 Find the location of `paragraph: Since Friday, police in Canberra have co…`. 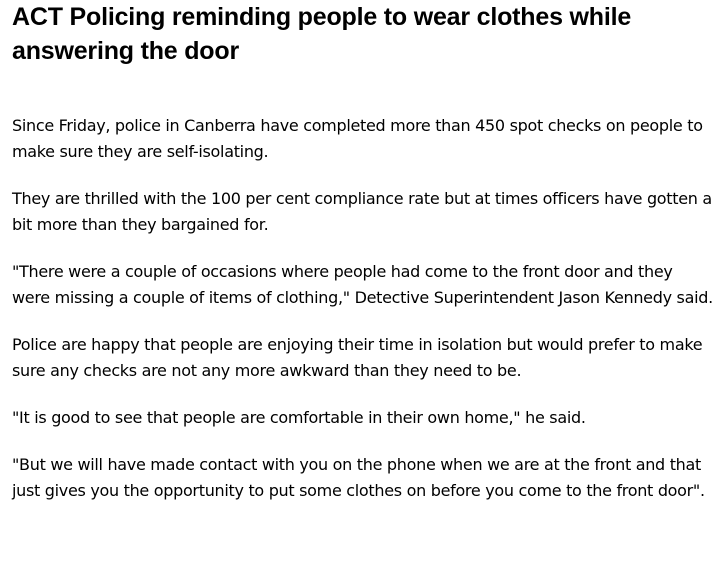

paragraph: Since Friday, police in Canberra have co… is located at coordinates (357, 138).